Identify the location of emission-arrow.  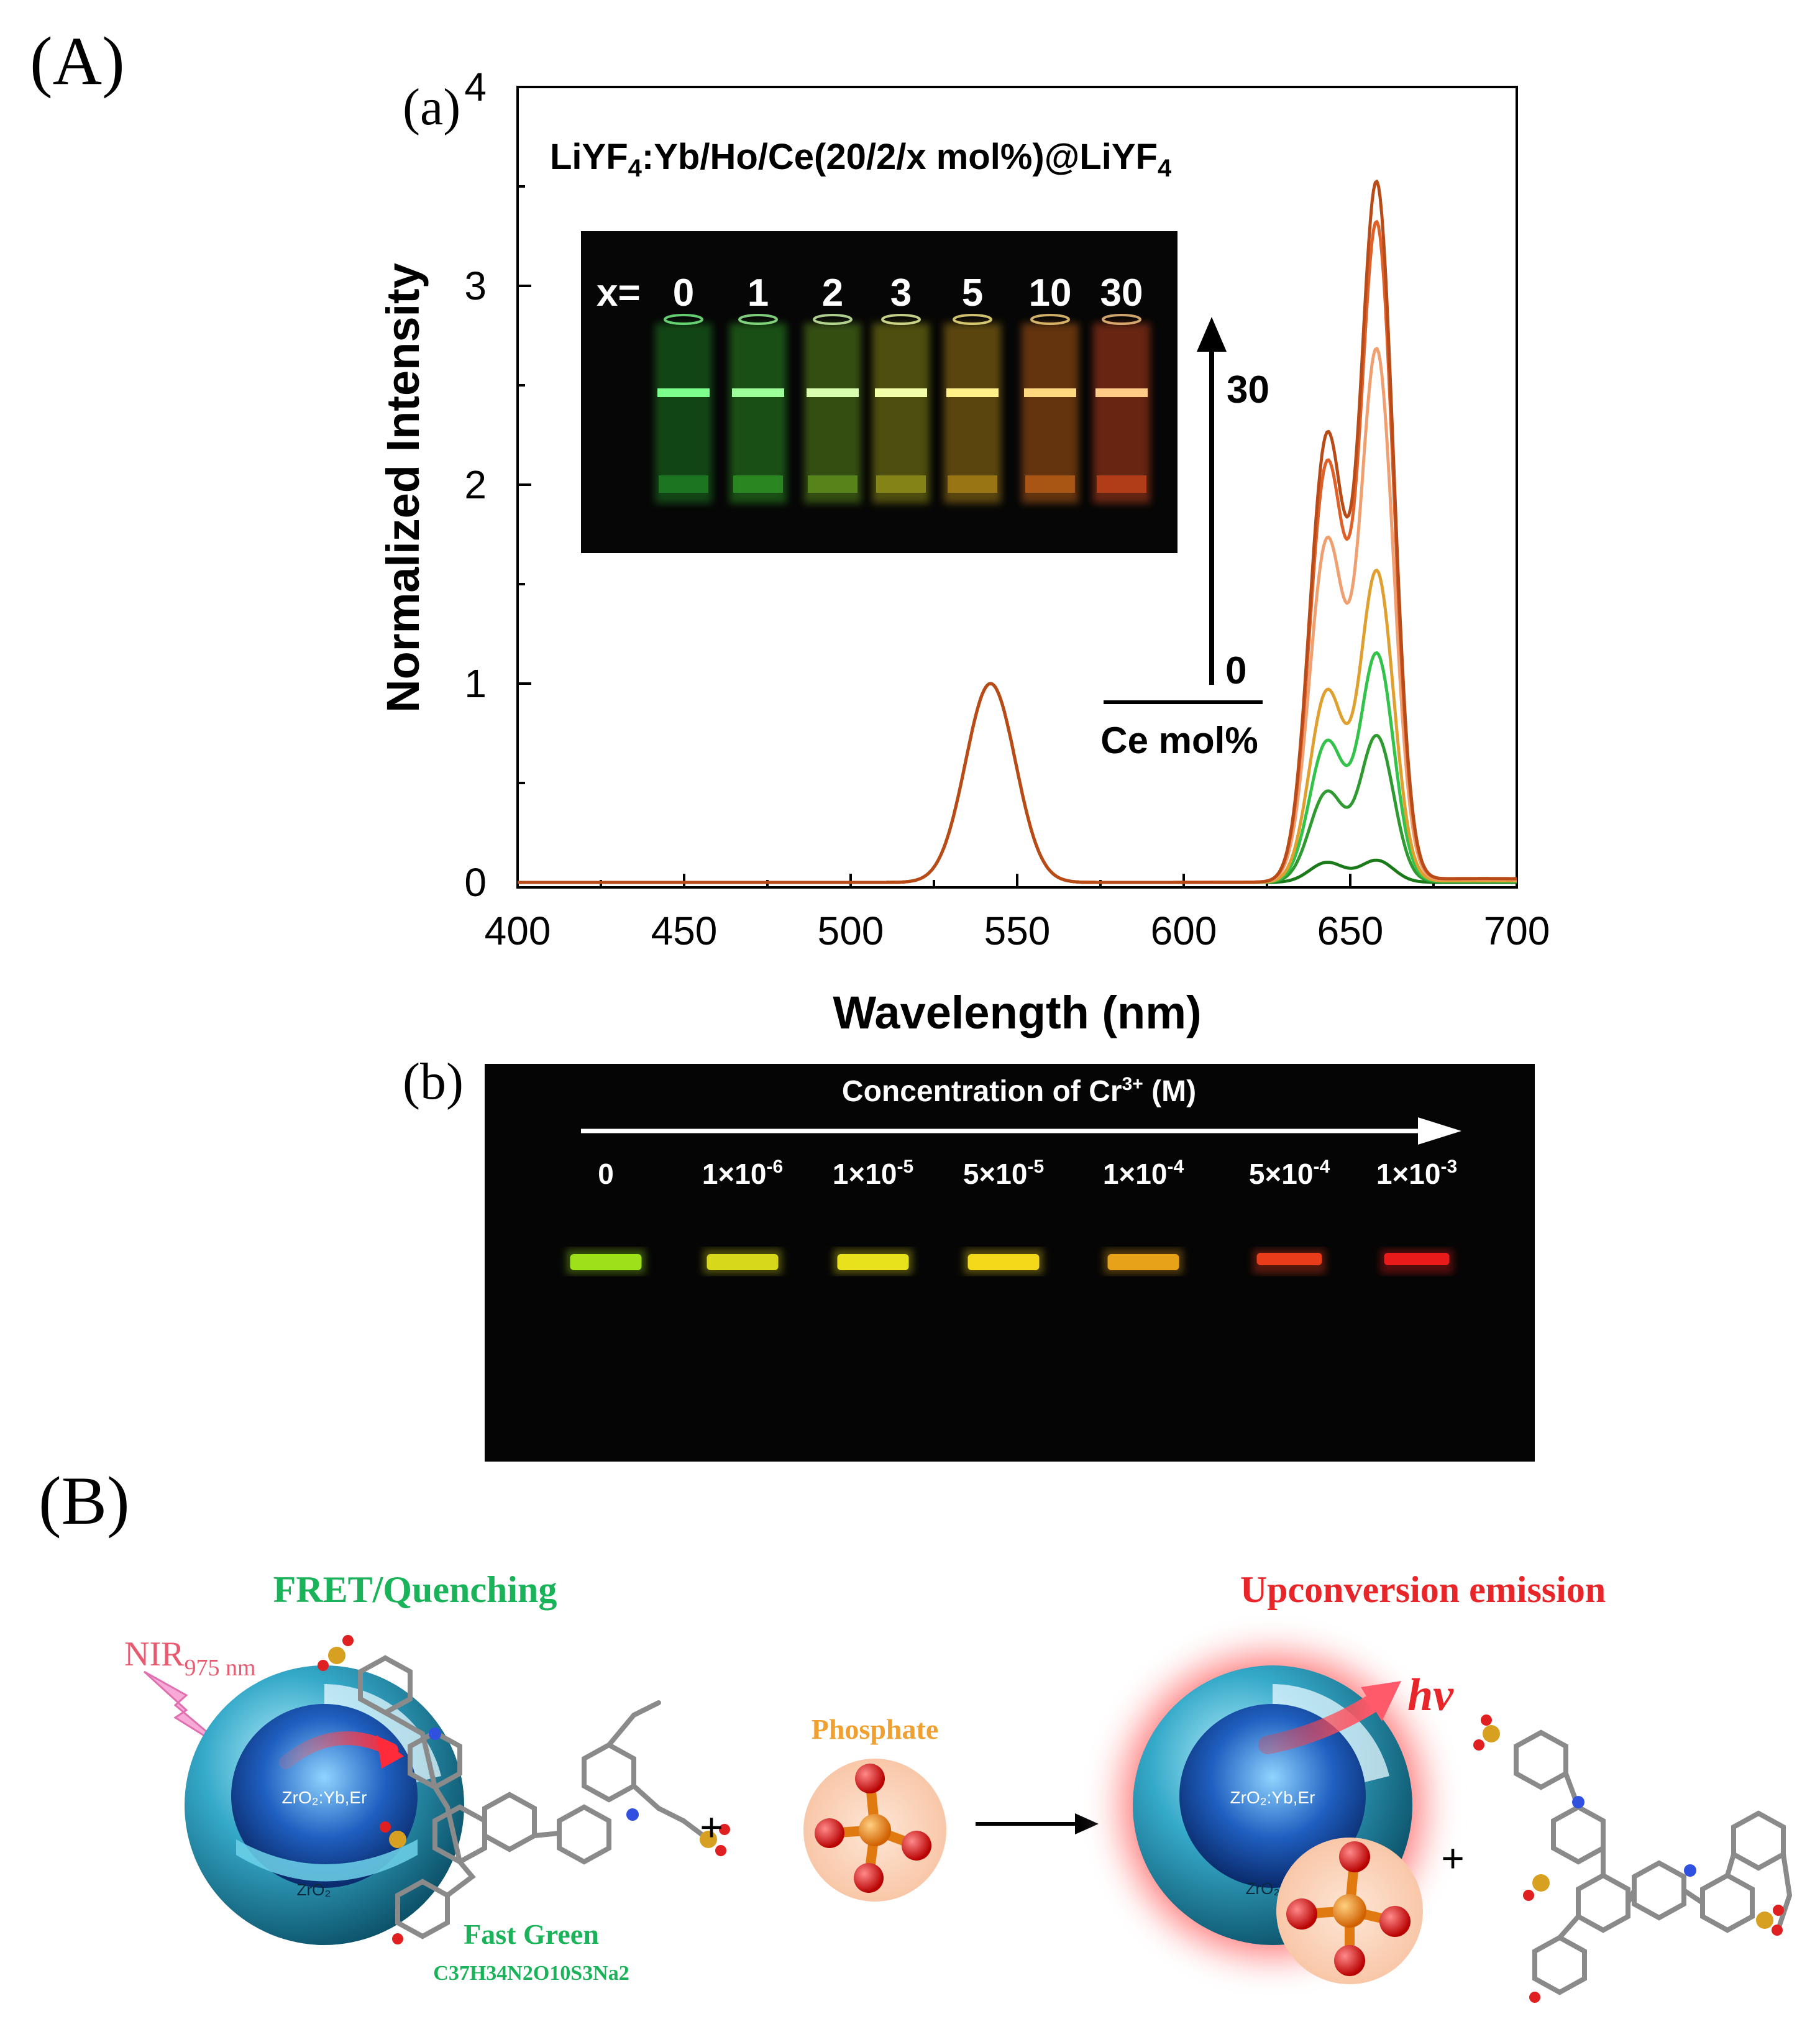
(1320, 1723).